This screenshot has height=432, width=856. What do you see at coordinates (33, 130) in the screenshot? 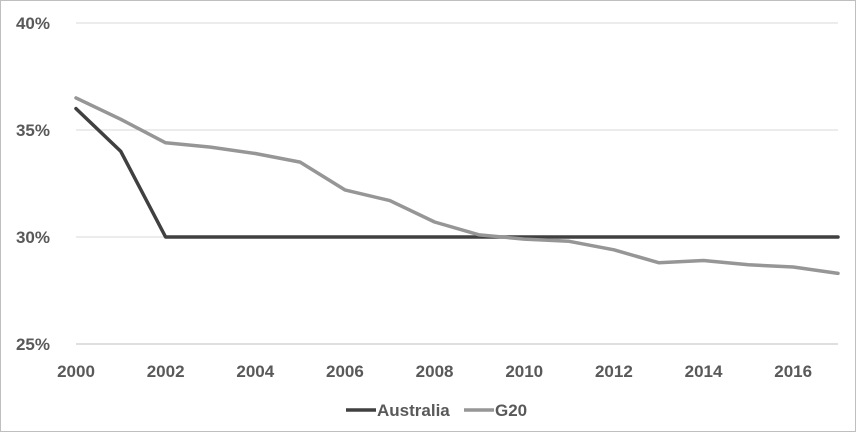
I see `y-tick-label: 35%` at bounding box center [33, 130].